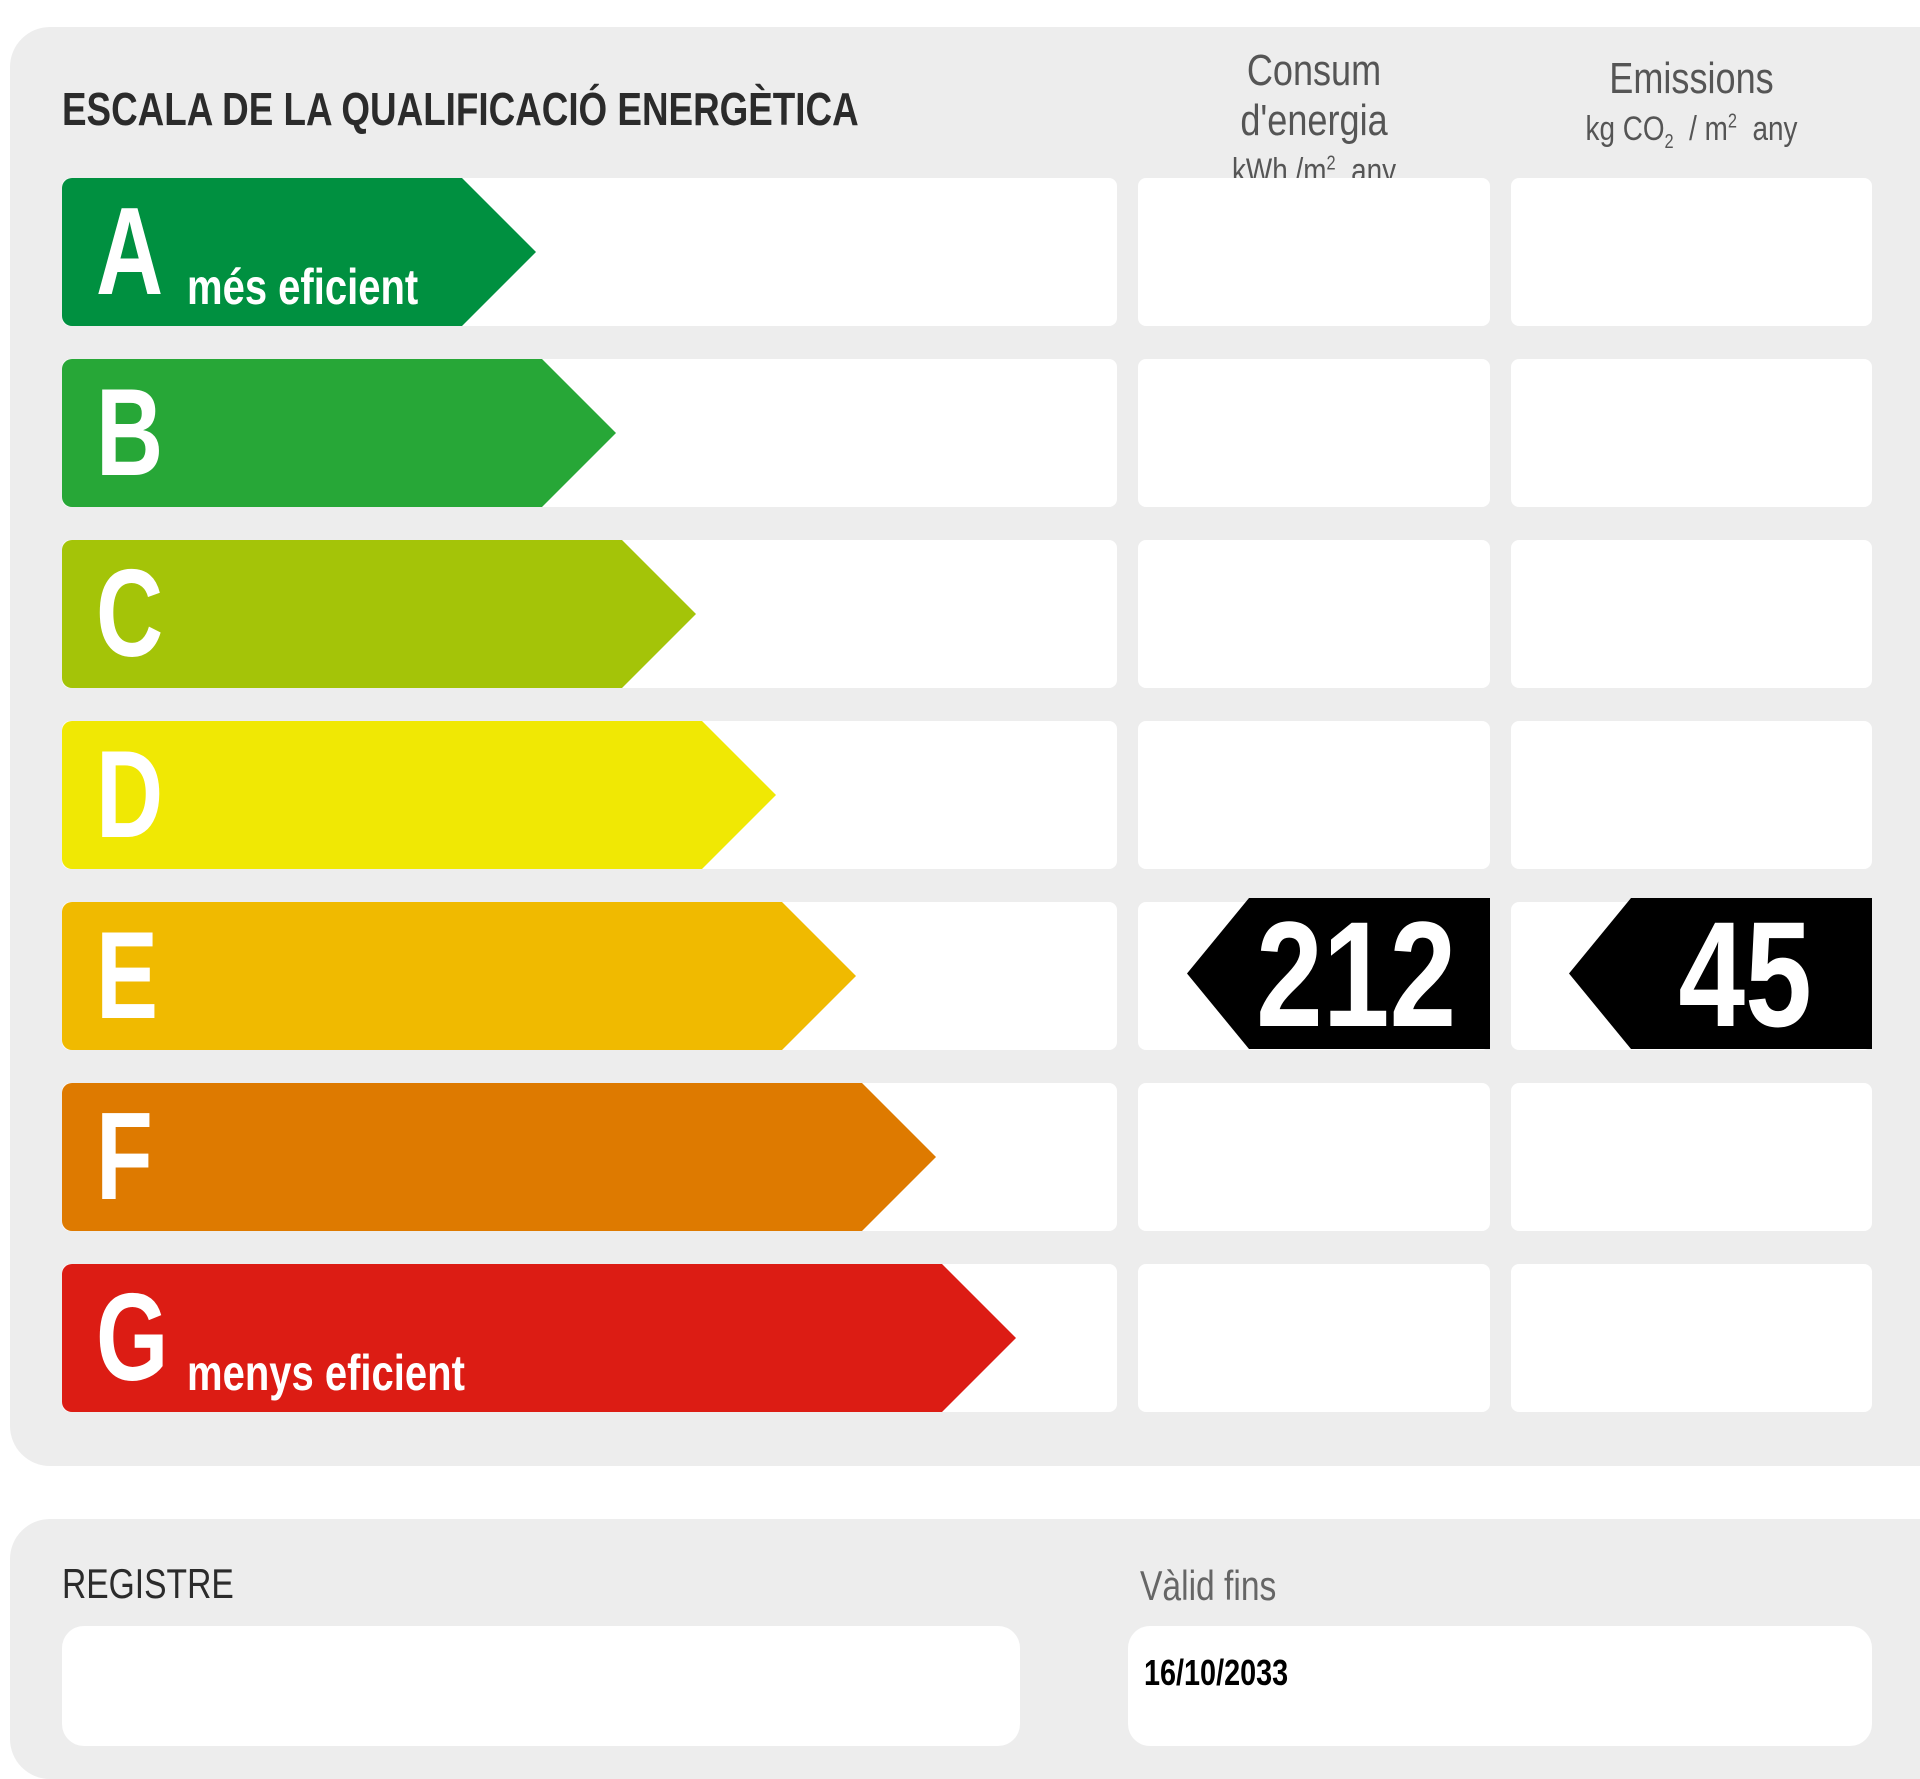 The image size is (1920, 1779). What do you see at coordinates (379, 614) in the screenshot?
I see `class-arrow-c: C` at bounding box center [379, 614].